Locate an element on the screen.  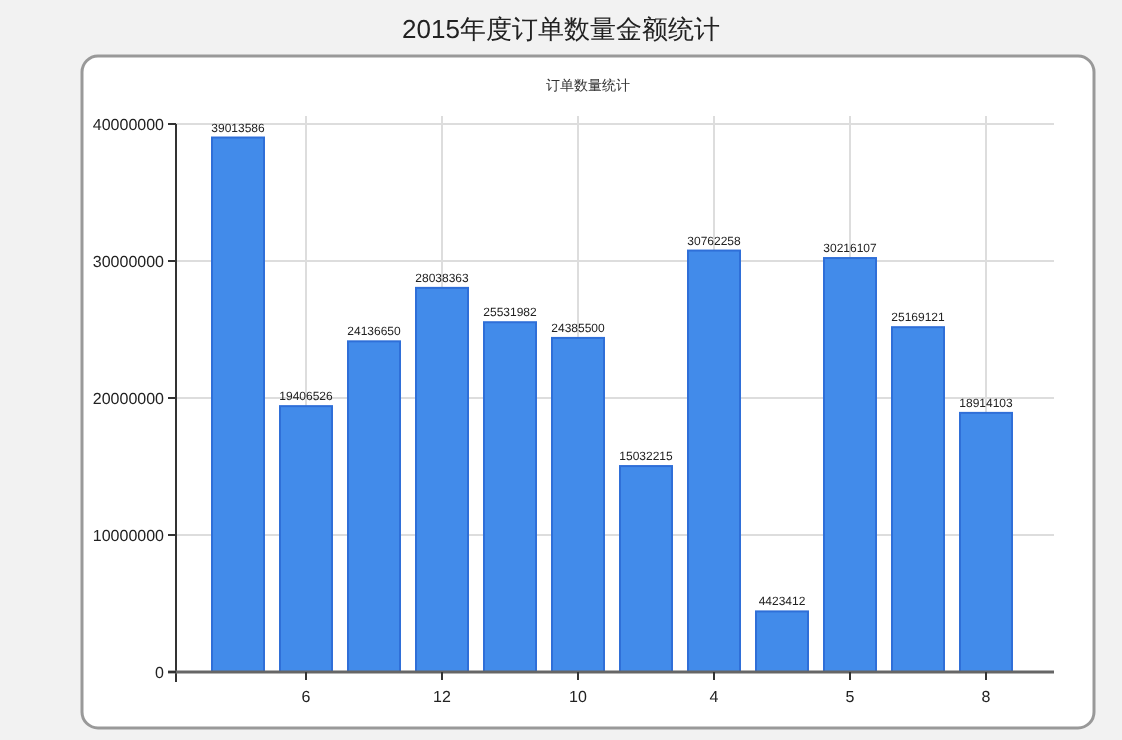
x-tick-label: 8 is located at coordinates (986, 697).